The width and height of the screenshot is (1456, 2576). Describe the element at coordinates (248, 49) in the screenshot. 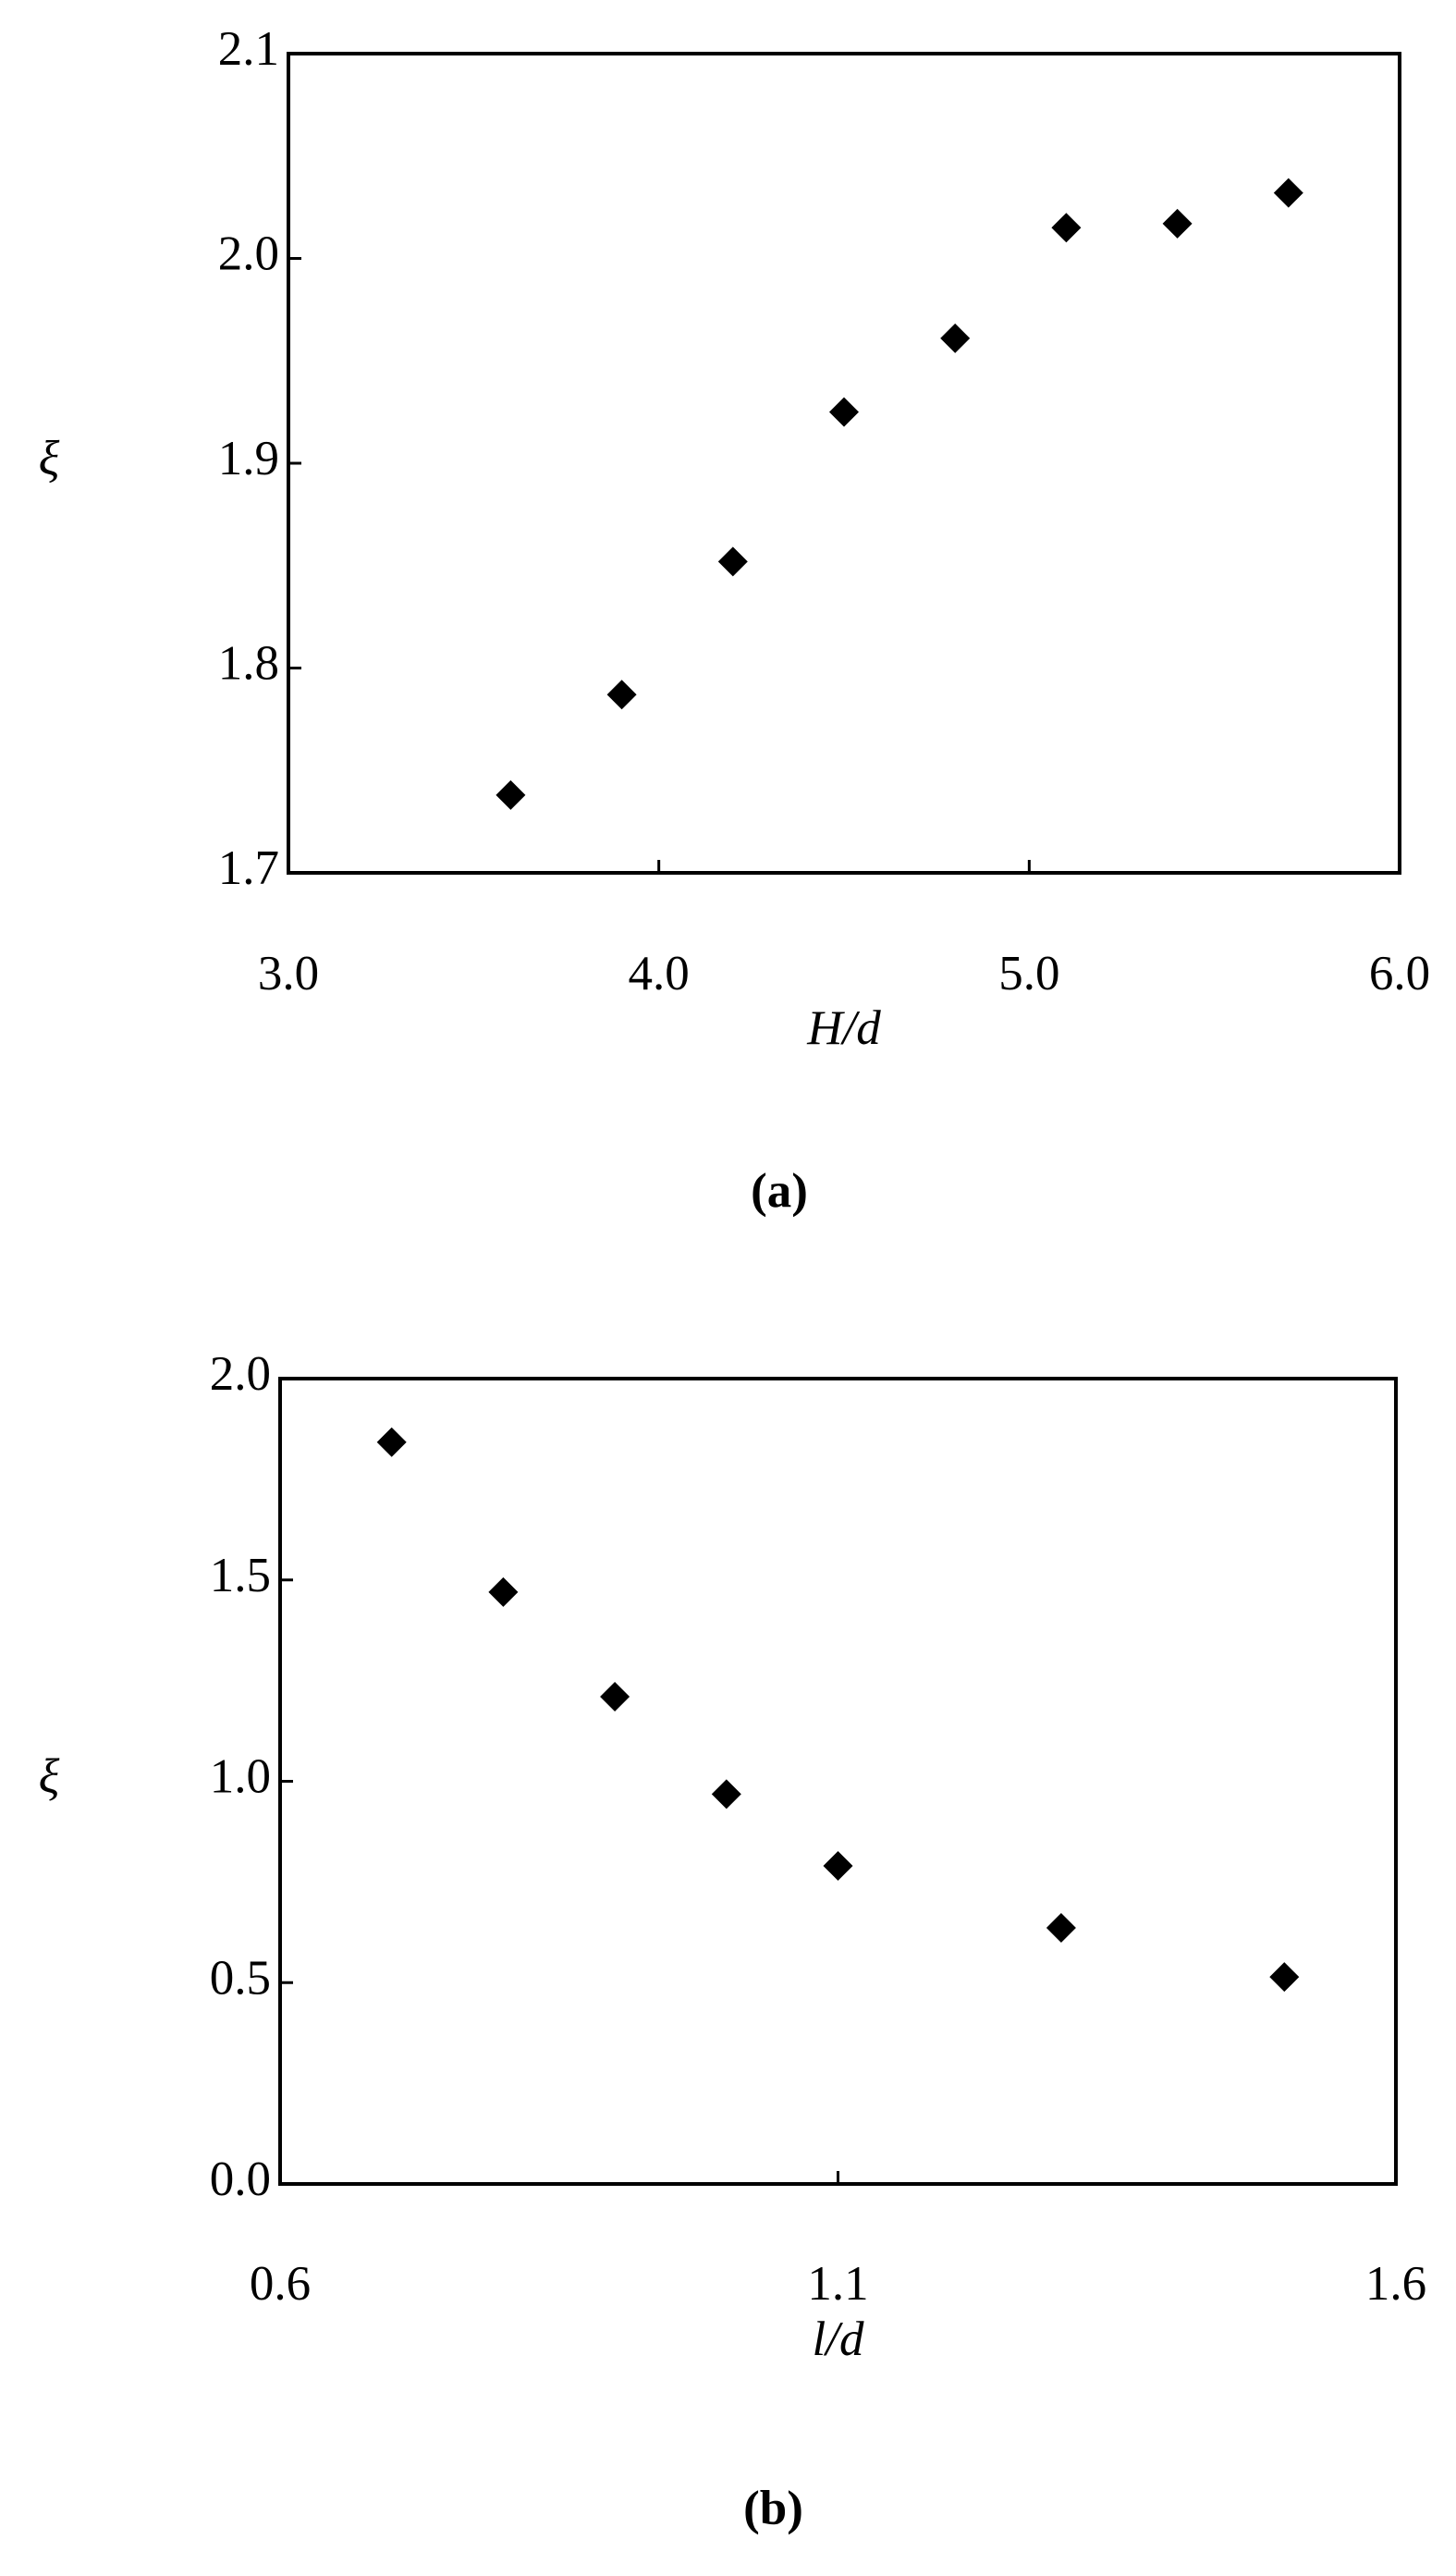

I see `y-tick-label: 2.1` at that location.